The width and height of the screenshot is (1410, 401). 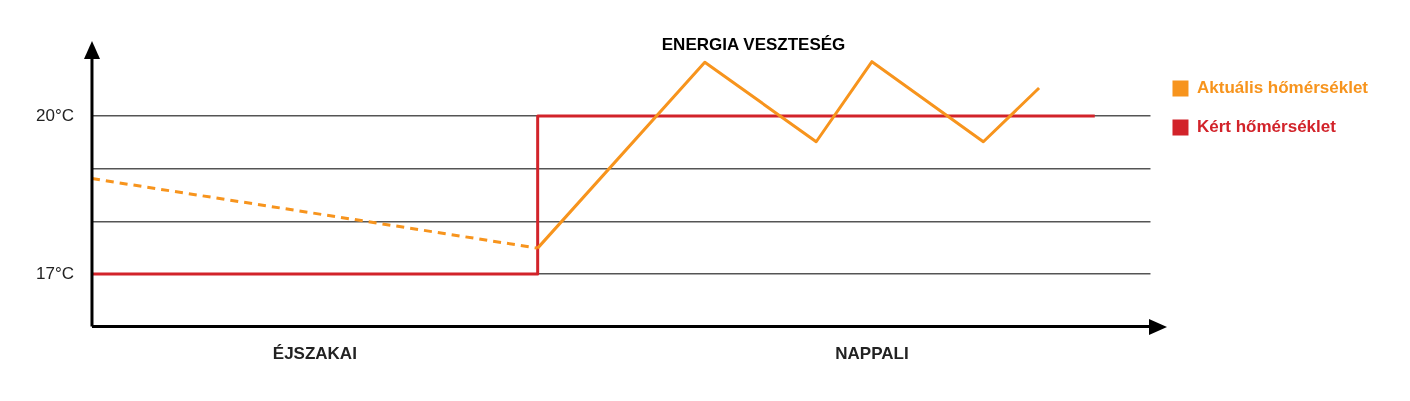 What do you see at coordinates (872, 354) in the screenshot?
I see `x-tick-label: NAPPALI` at bounding box center [872, 354].